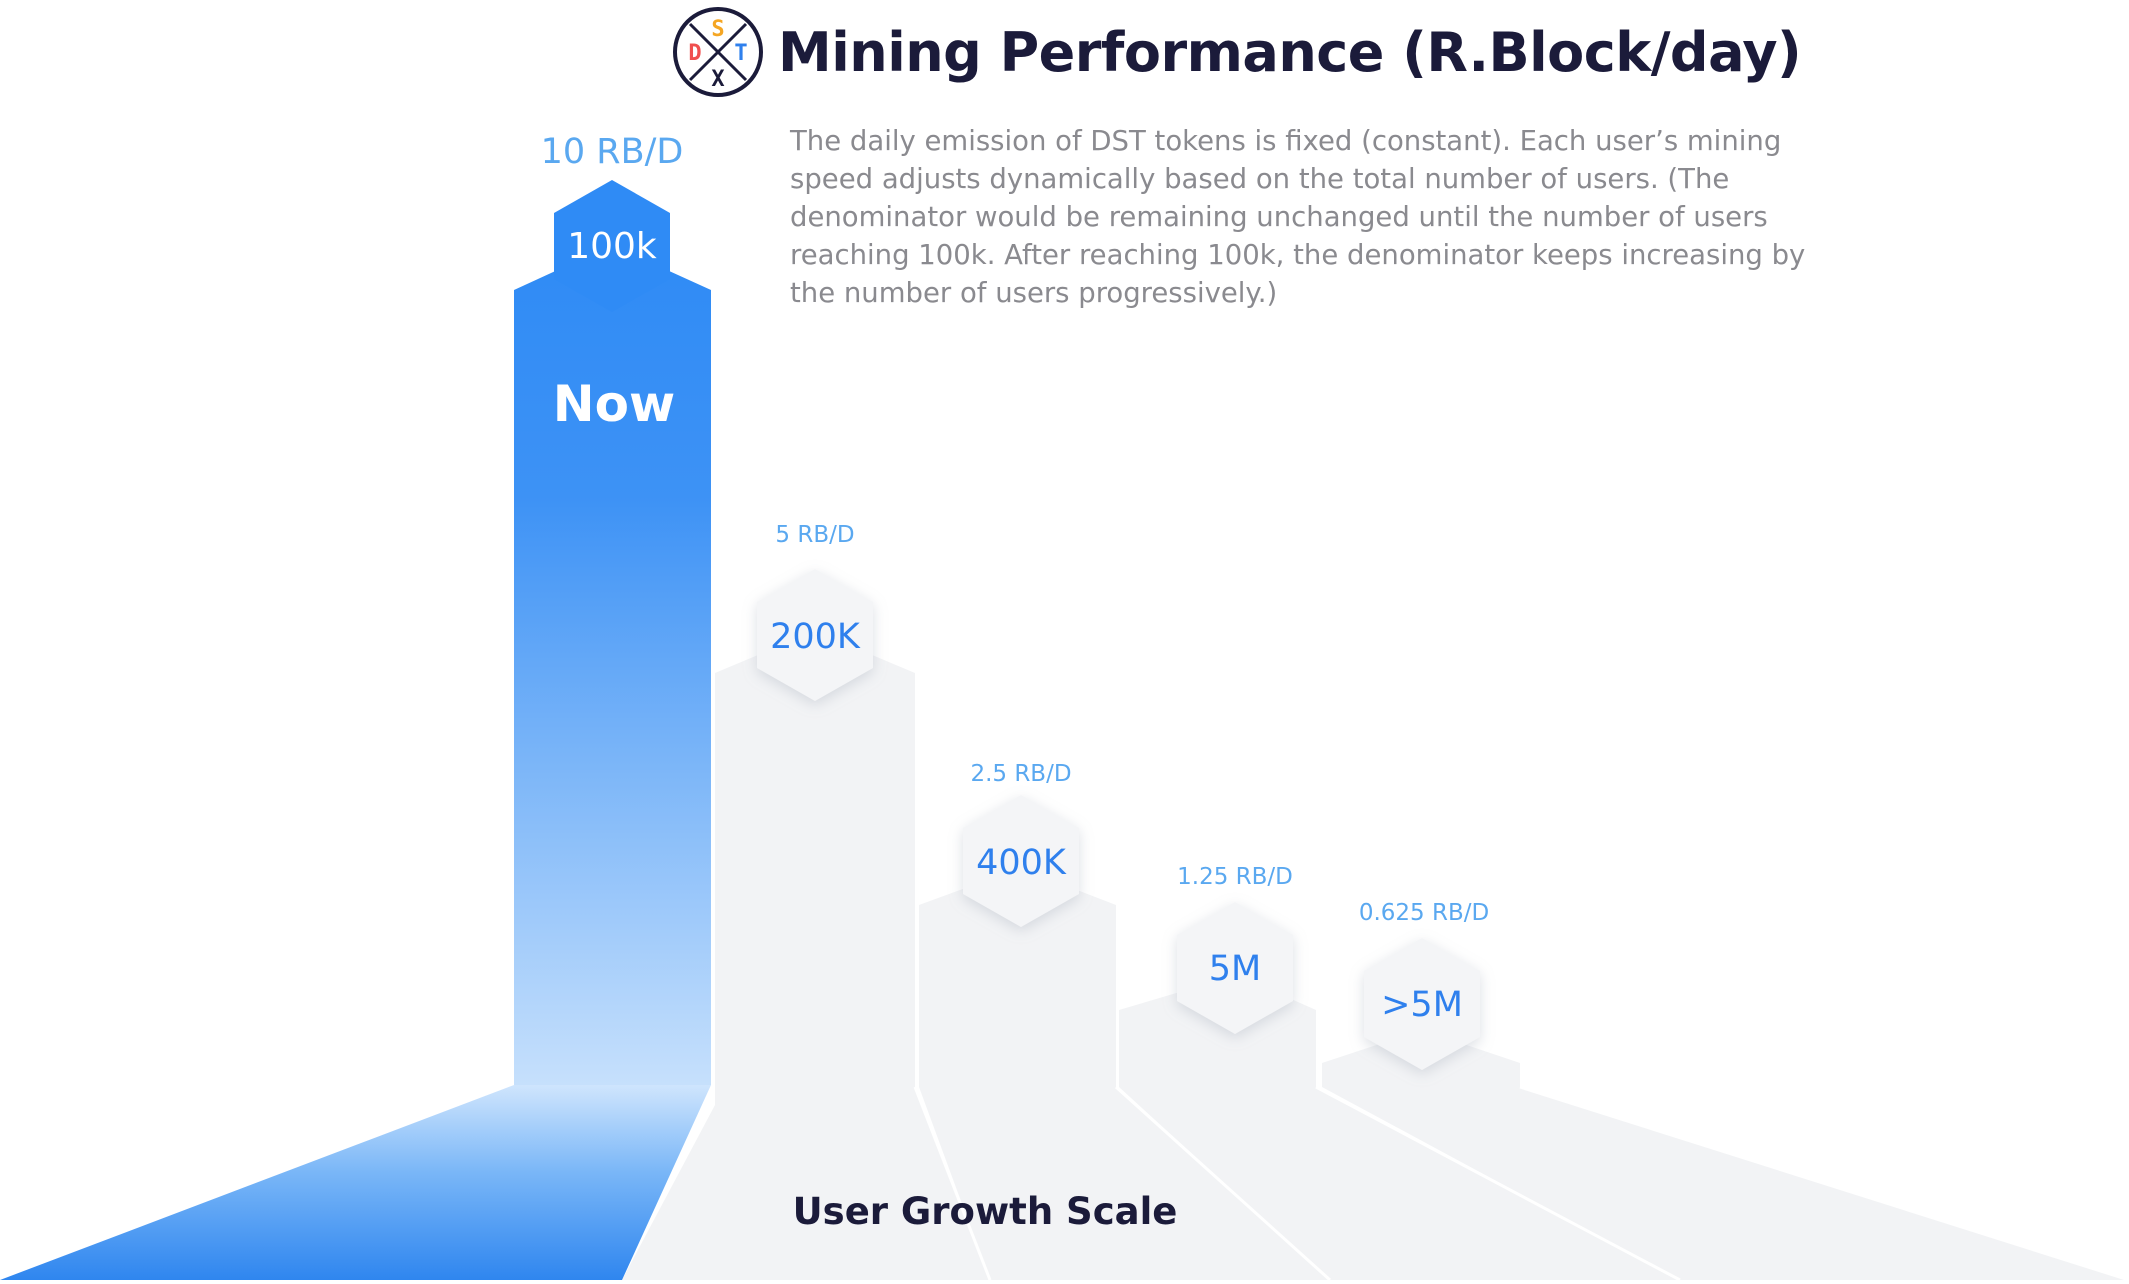 The width and height of the screenshot is (2129, 1284). I want to click on stage-rate: 1.25 RB/D, so click(1235, 877).